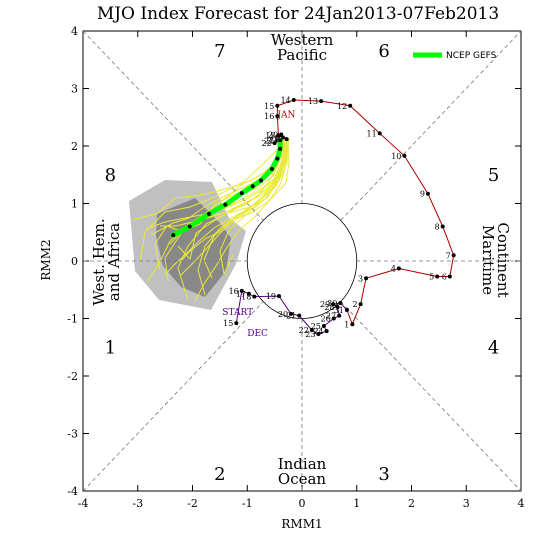 The width and height of the screenshot is (547, 547). I want to click on day-label: 23, so click(310, 334).